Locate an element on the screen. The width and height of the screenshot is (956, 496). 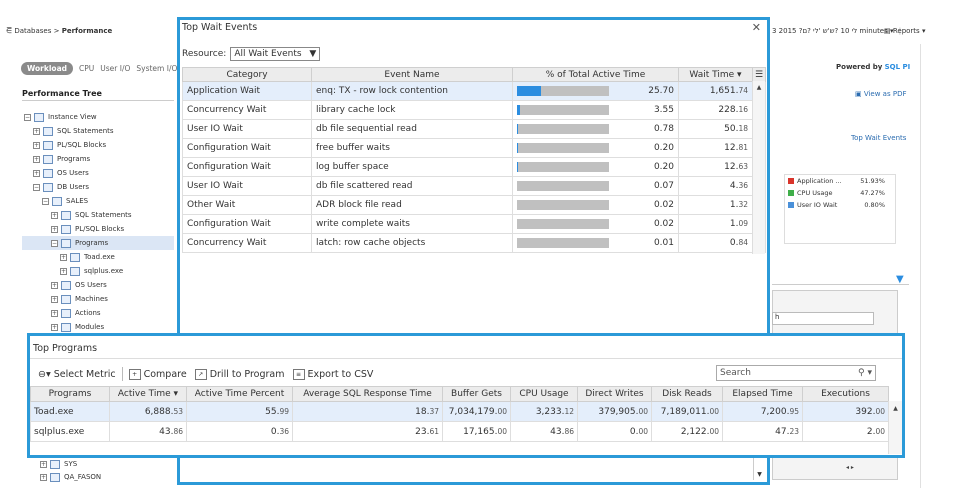
tree-item: + Programs is located at coordinates (62, 159).